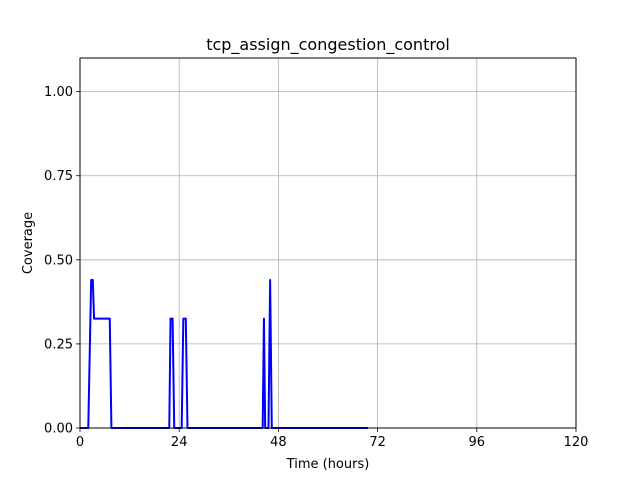 The width and height of the screenshot is (640, 480). I want to click on coverage-line, so click(224, 354).